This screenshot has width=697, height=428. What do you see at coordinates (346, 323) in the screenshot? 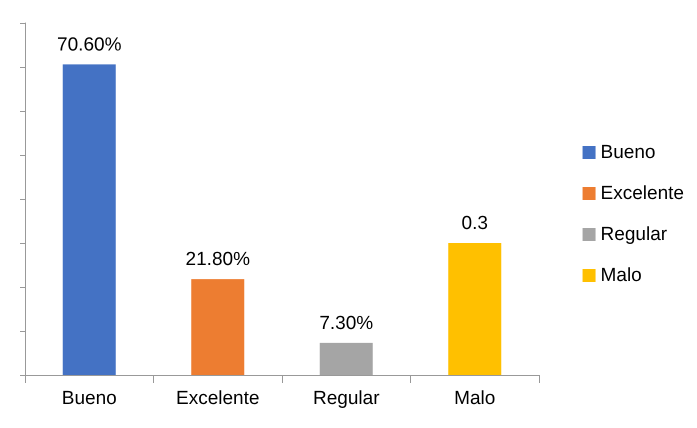
I see `data-label: 7.30%` at bounding box center [346, 323].